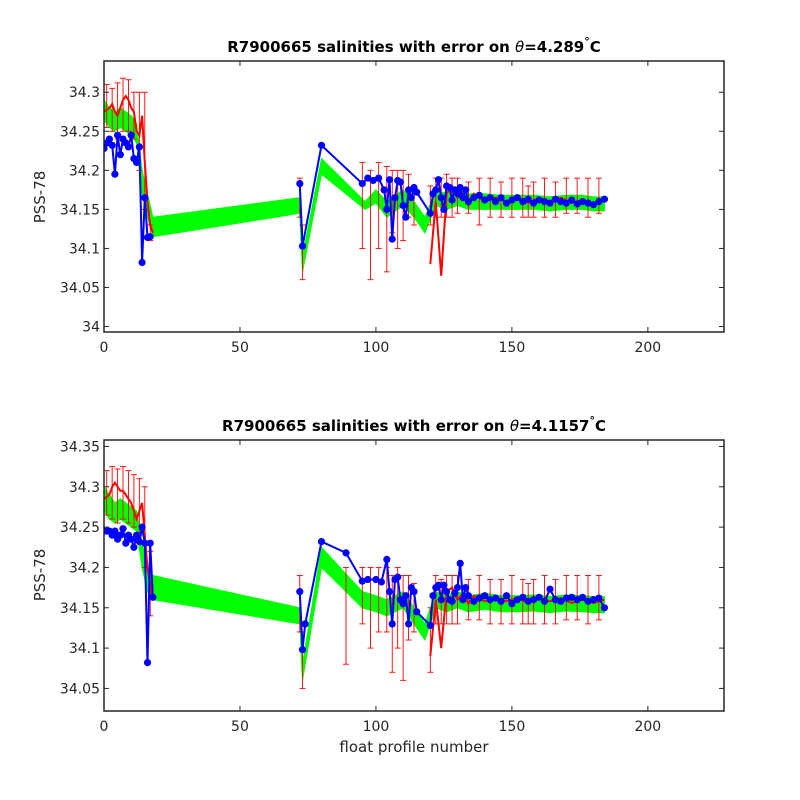 This screenshot has height=800, width=800. Describe the element at coordinates (376, 348) in the screenshot. I see `x-tick-label-top: 100` at that location.